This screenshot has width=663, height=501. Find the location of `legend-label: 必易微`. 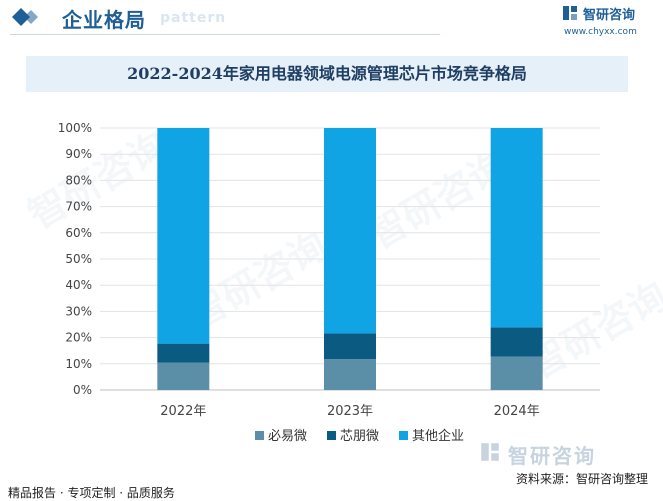

legend-label: 必易微 is located at coordinates (287, 436).